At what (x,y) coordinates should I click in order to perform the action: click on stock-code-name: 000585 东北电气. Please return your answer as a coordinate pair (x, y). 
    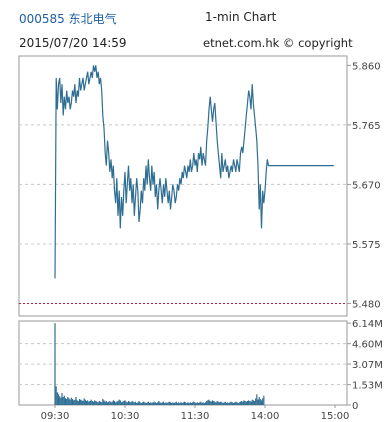
    Looking at the image, I should click on (68, 18).